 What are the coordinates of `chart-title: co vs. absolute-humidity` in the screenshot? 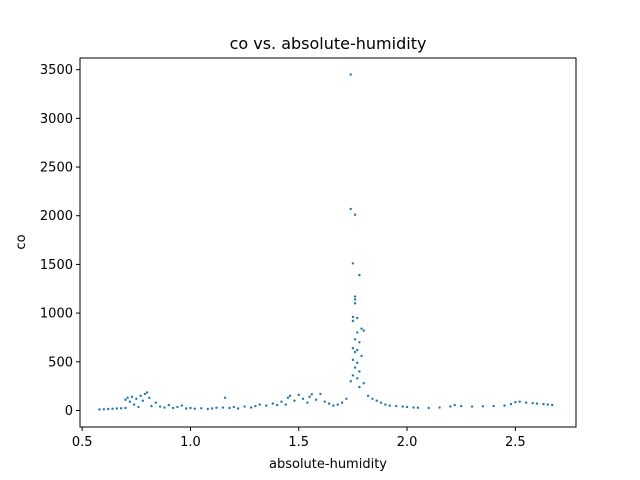 It's located at (328, 43).